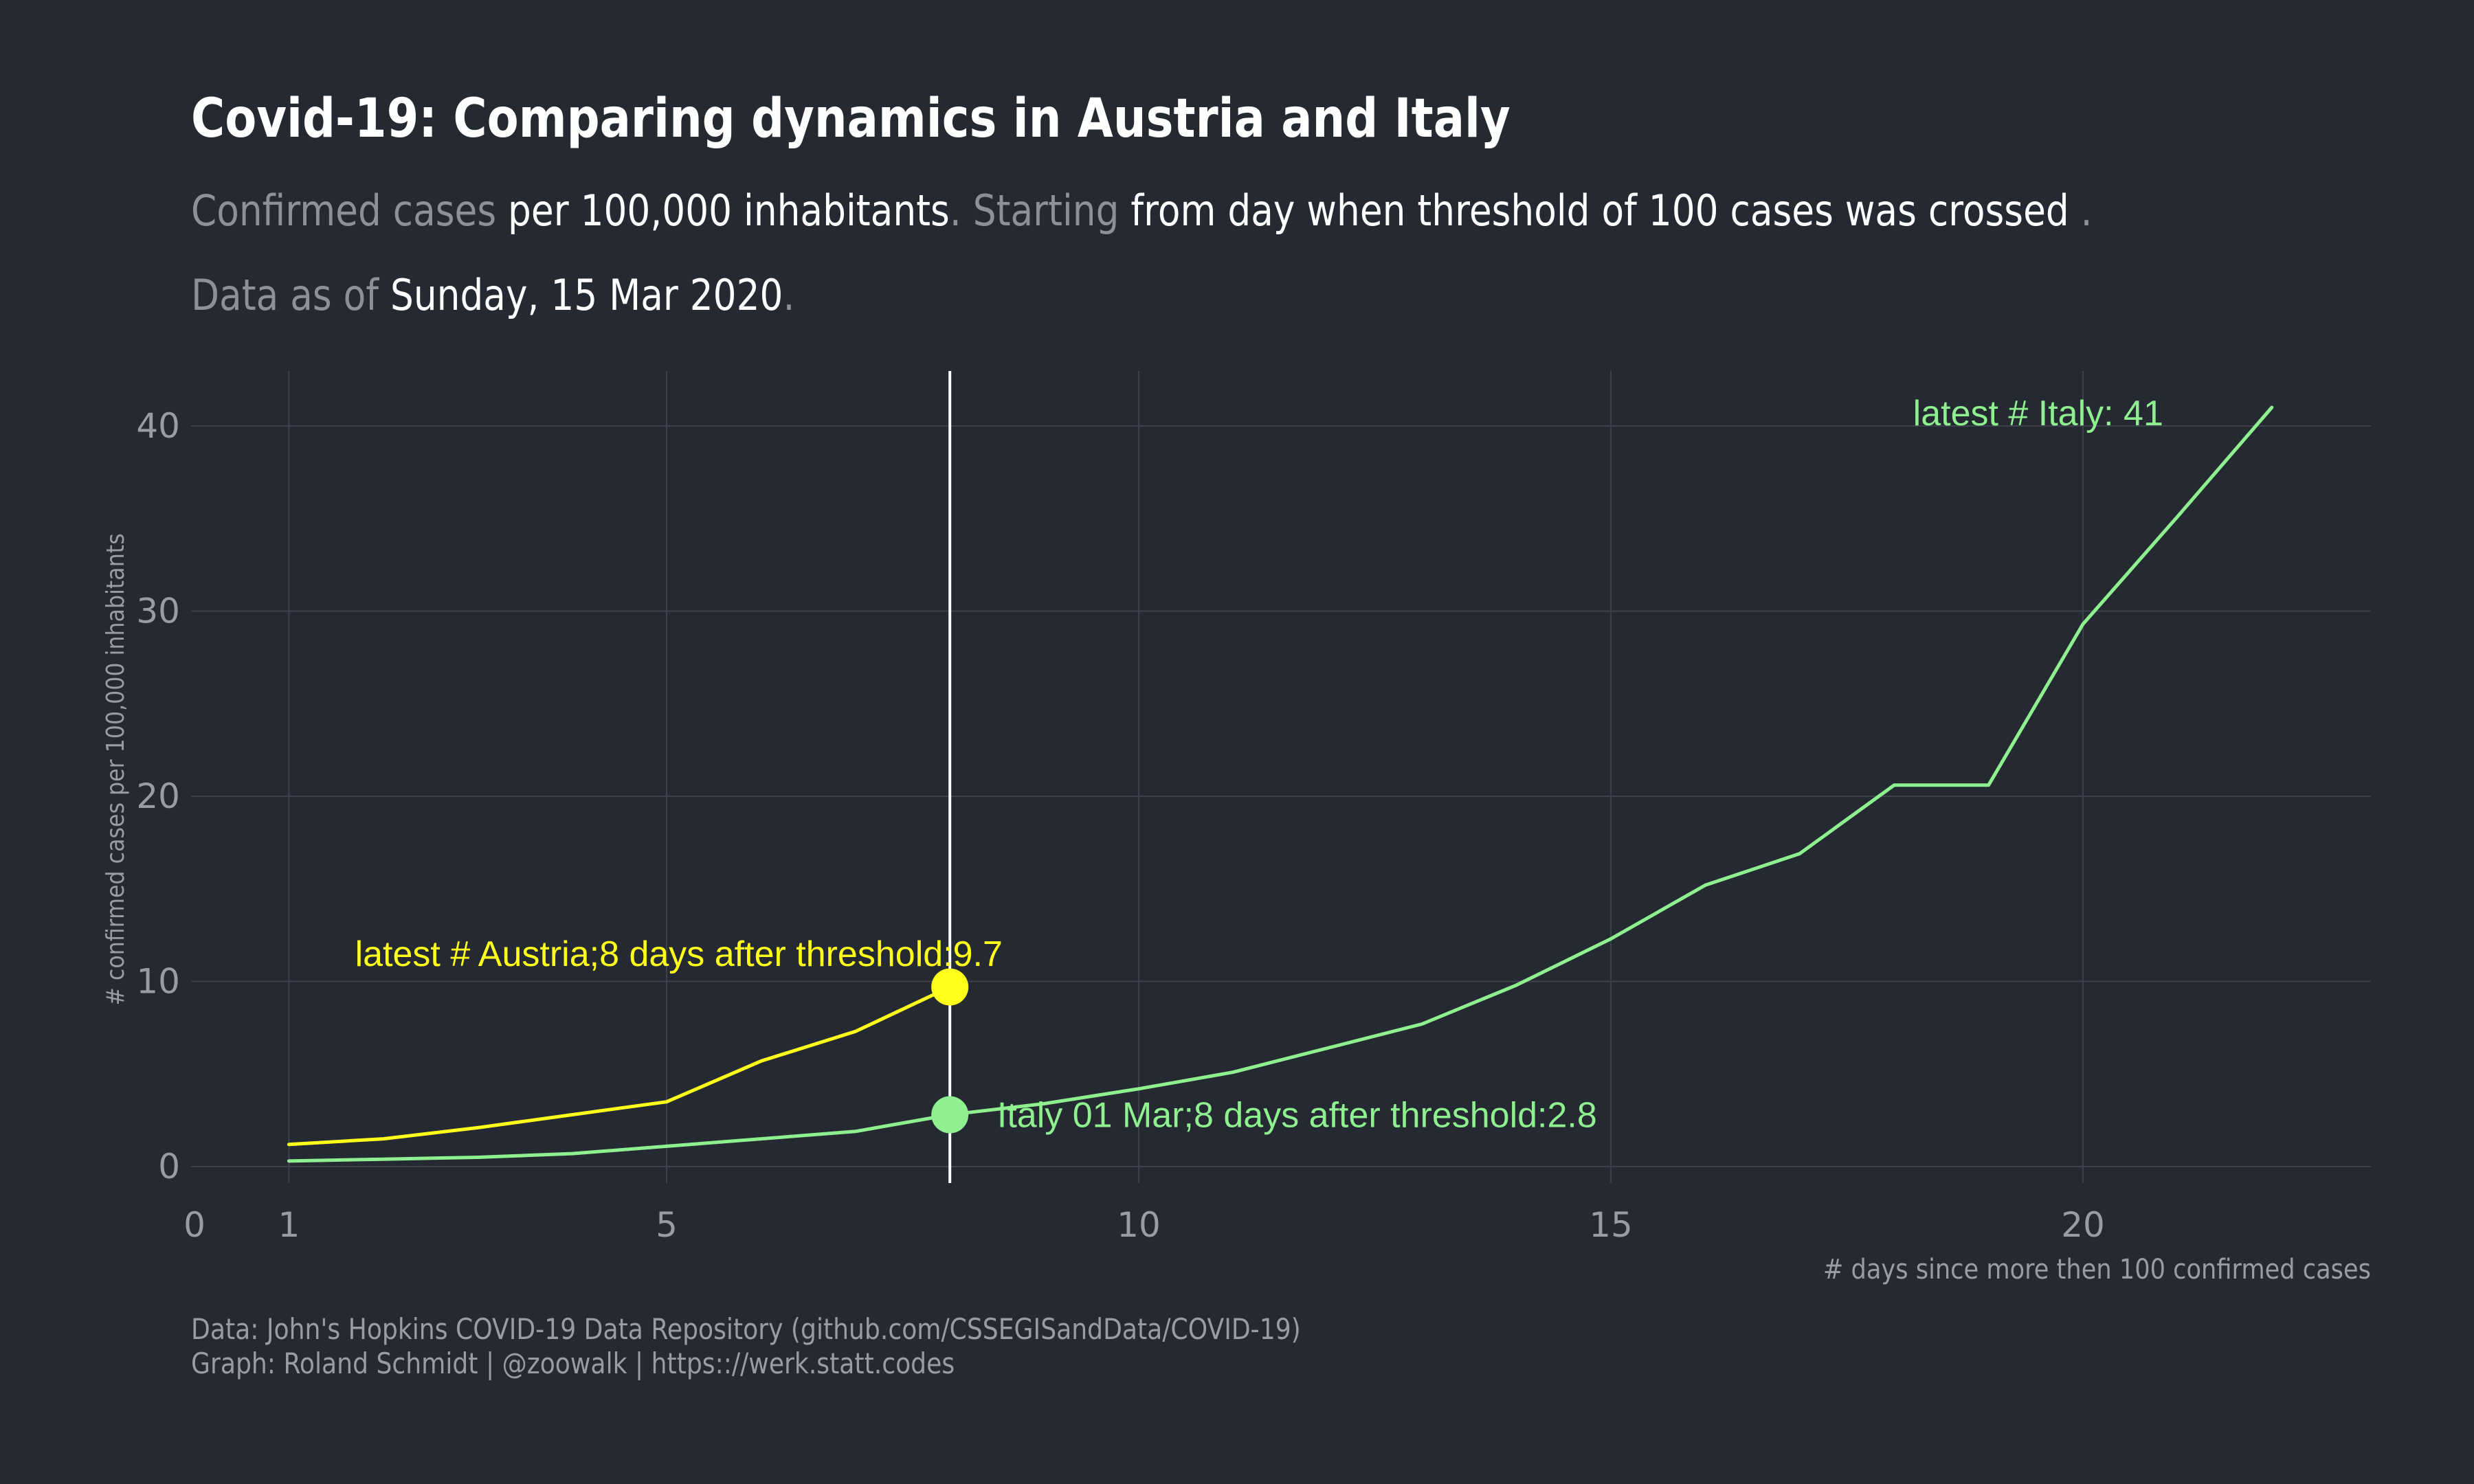 The height and width of the screenshot is (1484, 2474). I want to click on annotation-label-3: latest # Italy: 41, so click(2038, 414).